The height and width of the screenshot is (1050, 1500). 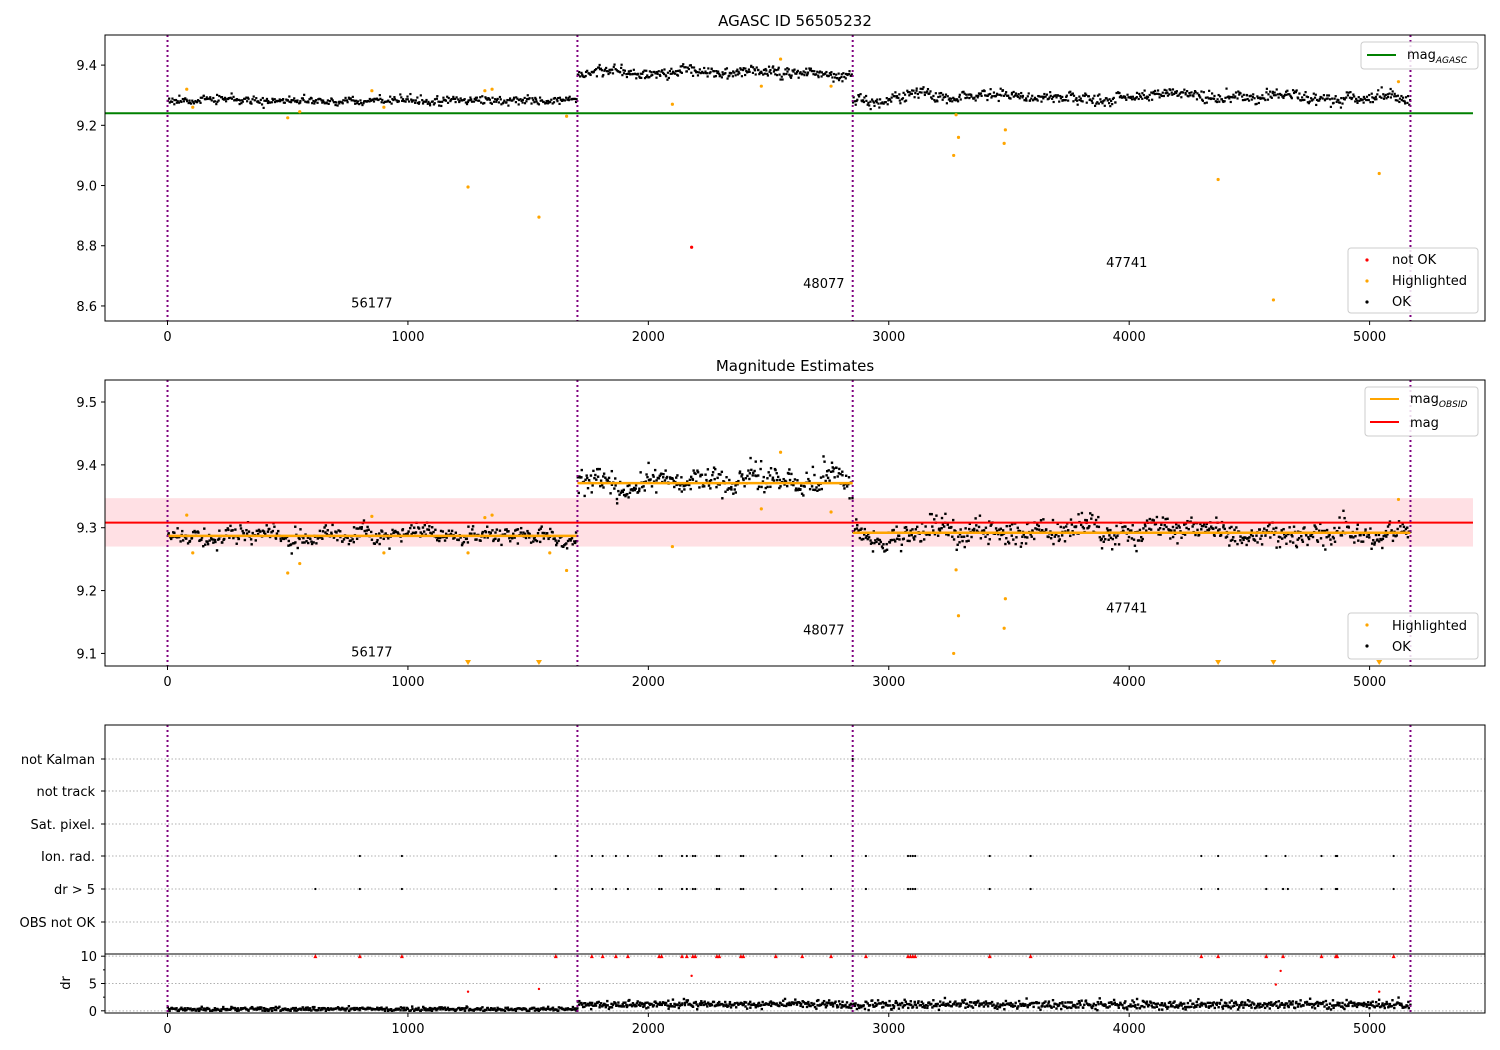 I want to click on dr-capped-marker, so click(x=627, y=956).